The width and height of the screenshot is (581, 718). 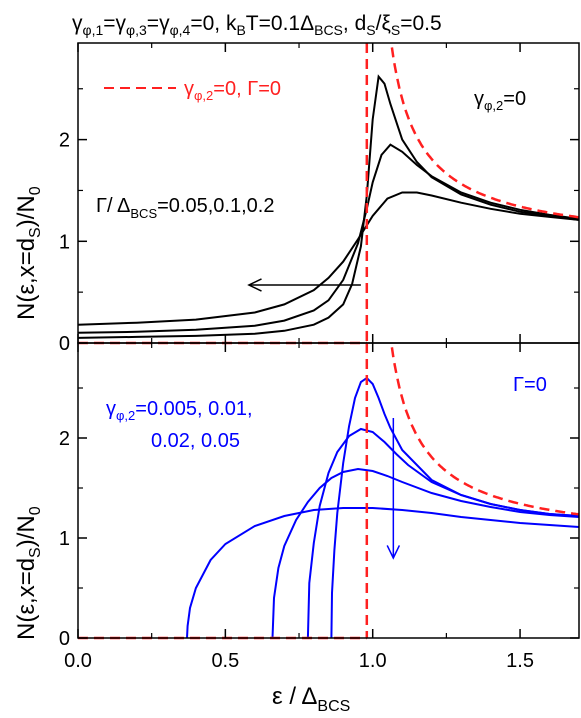 What do you see at coordinates (28, 253) in the screenshot?
I see `y-axis-label-top: N(ε,x=dS)/N0` at bounding box center [28, 253].